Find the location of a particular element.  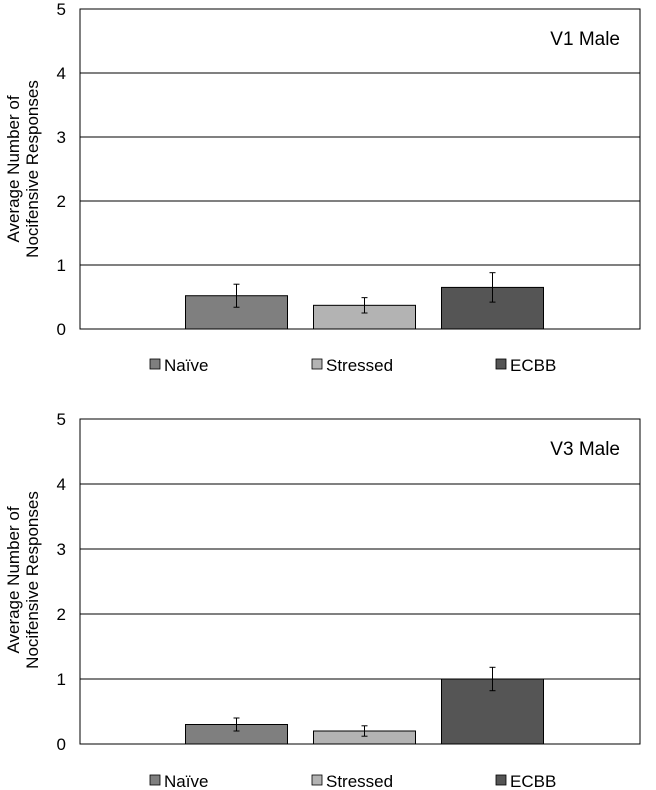

chart-title: V1 Male is located at coordinates (585, 39).